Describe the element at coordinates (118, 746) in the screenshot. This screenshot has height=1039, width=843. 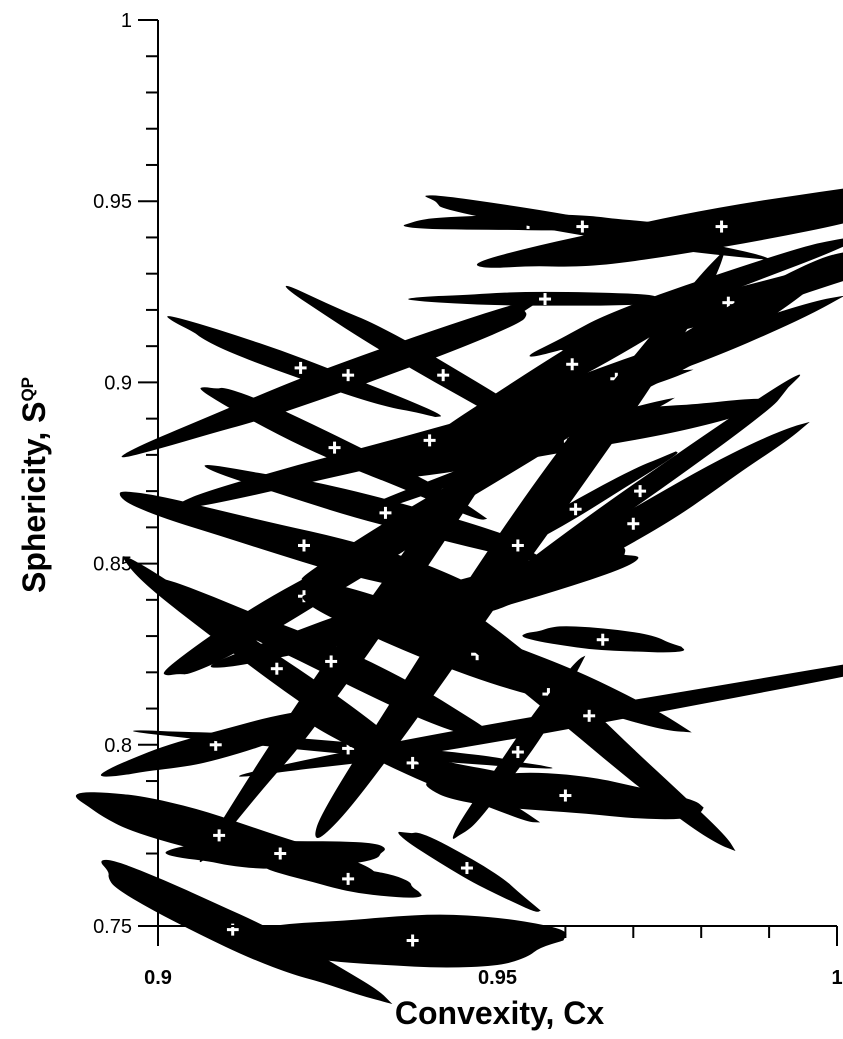
I see `y-tick-label: 0.8` at that location.